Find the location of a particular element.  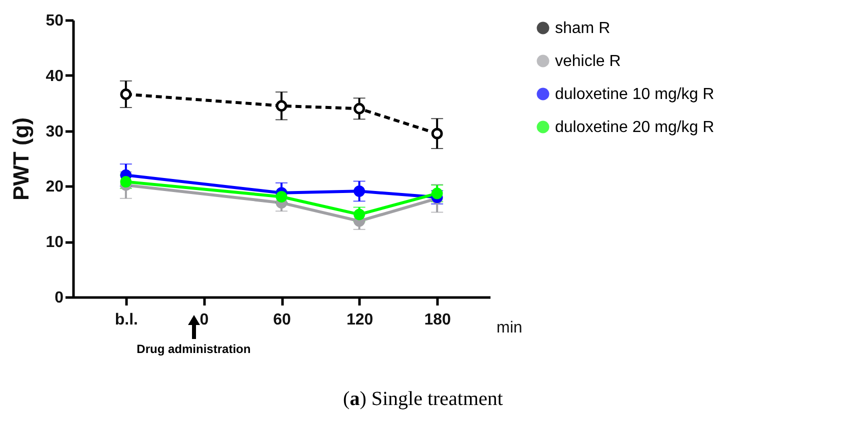

y-tick-label: 30 is located at coordinates (55, 131).